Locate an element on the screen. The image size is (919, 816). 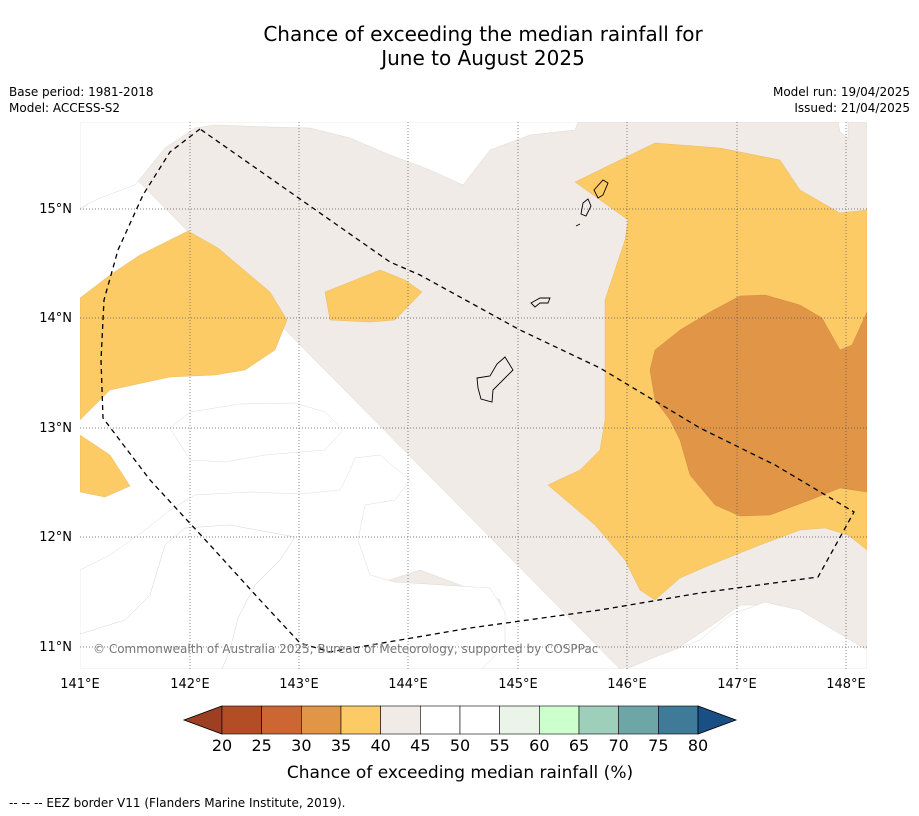
band-45-55-south is located at coordinates (293, 561).